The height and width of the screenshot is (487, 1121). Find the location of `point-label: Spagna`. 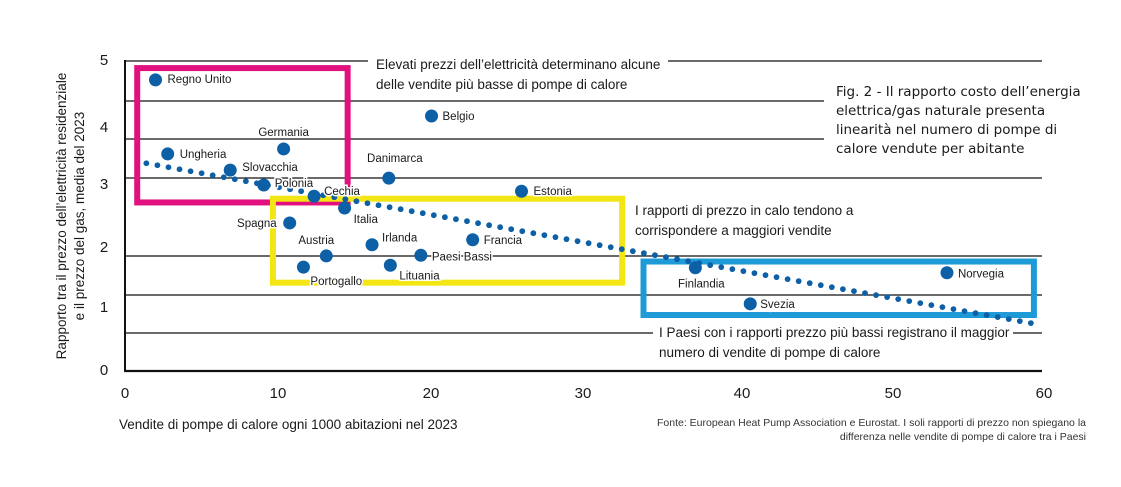

point-label: Spagna is located at coordinates (257, 224).